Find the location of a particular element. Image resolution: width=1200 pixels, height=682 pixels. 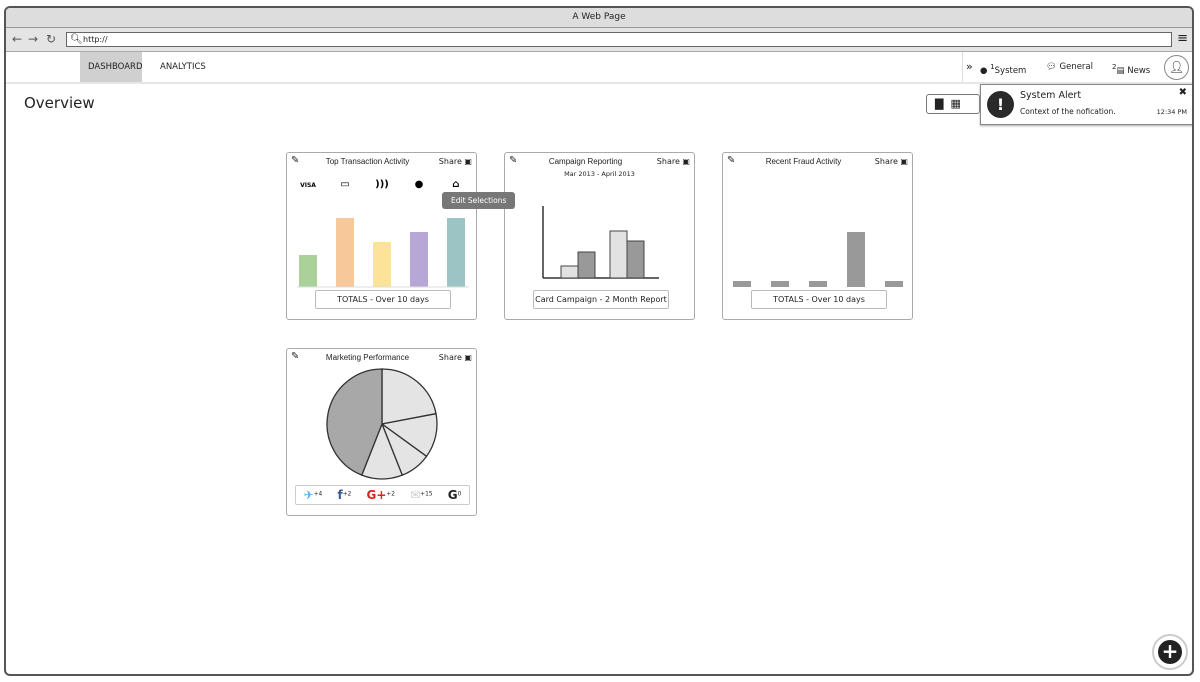

twitter-icon: ✈ is located at coordinates (308, 495).